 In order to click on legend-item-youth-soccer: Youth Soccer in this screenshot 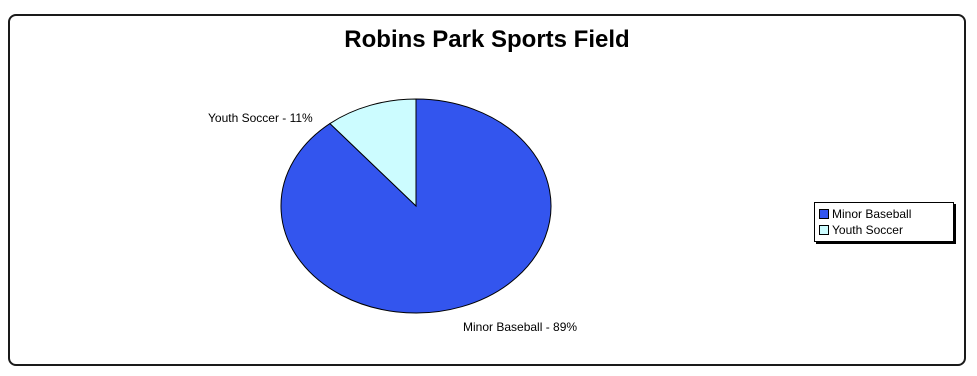, I will do `click(884, 230)`.